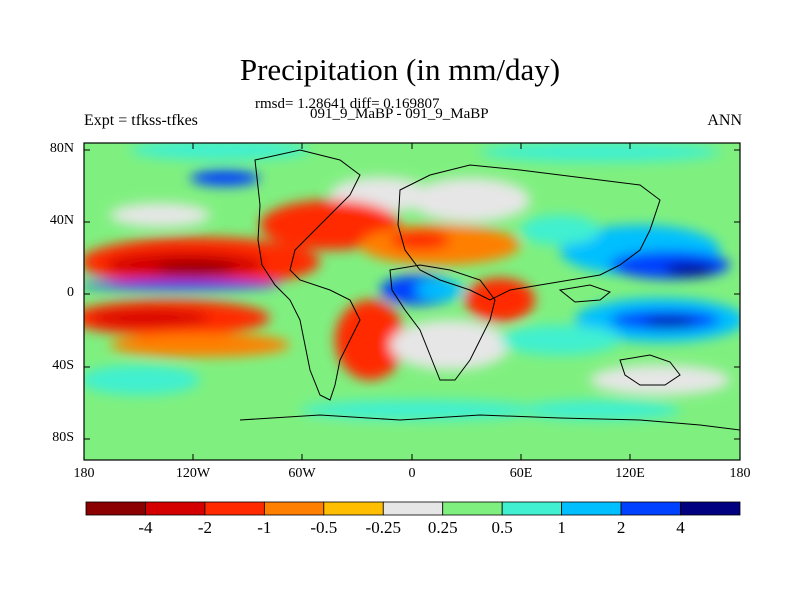 The height and width of the screenshot is (600, 800). I want to click on colorbar-label: 0.5, so click(502, 527).